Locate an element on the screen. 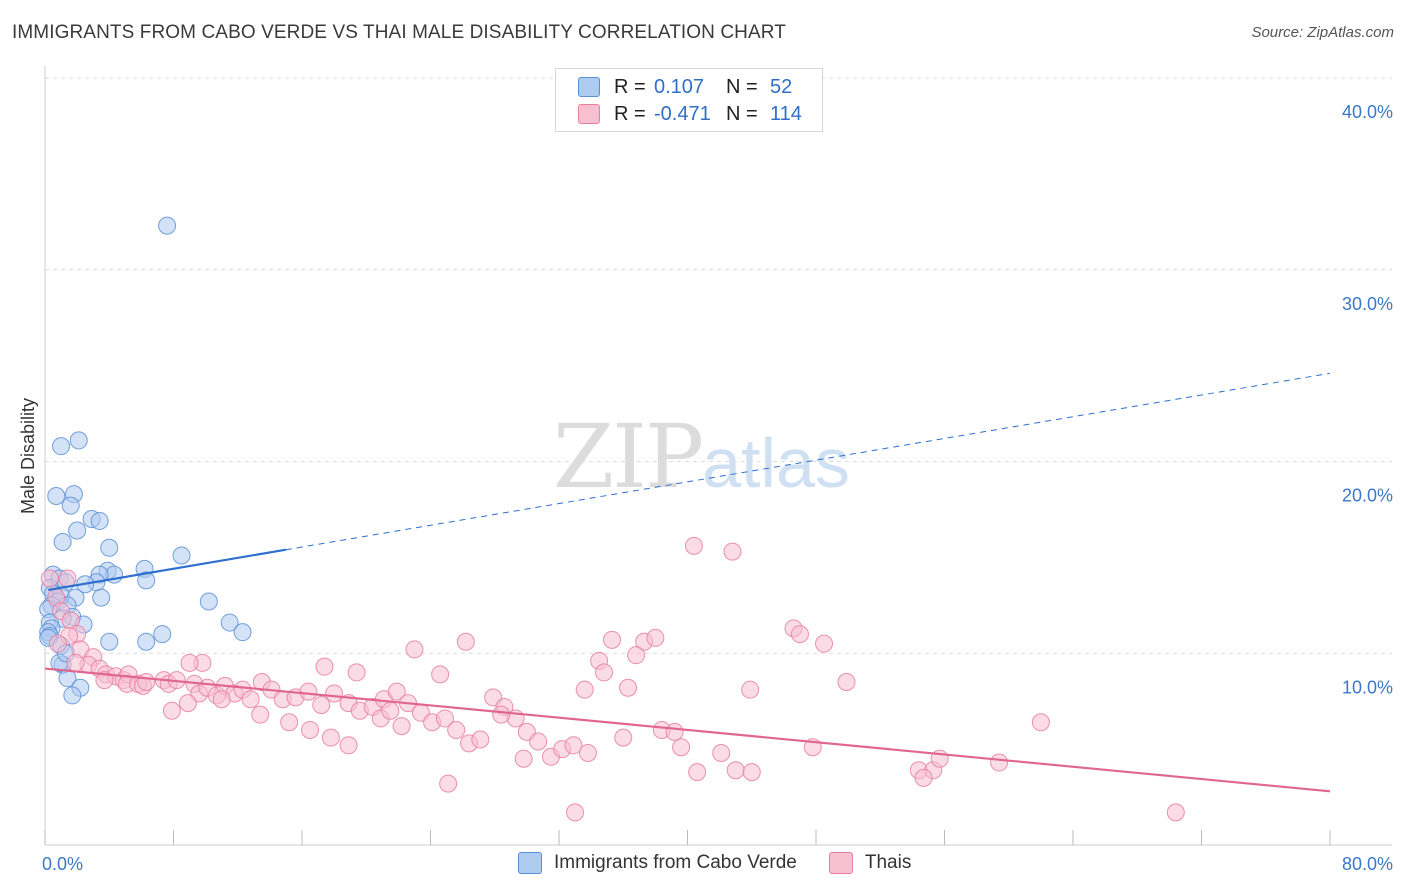 The image size is (1406, 892). legend-n-value: 114 is located at coordinates (786, 113).